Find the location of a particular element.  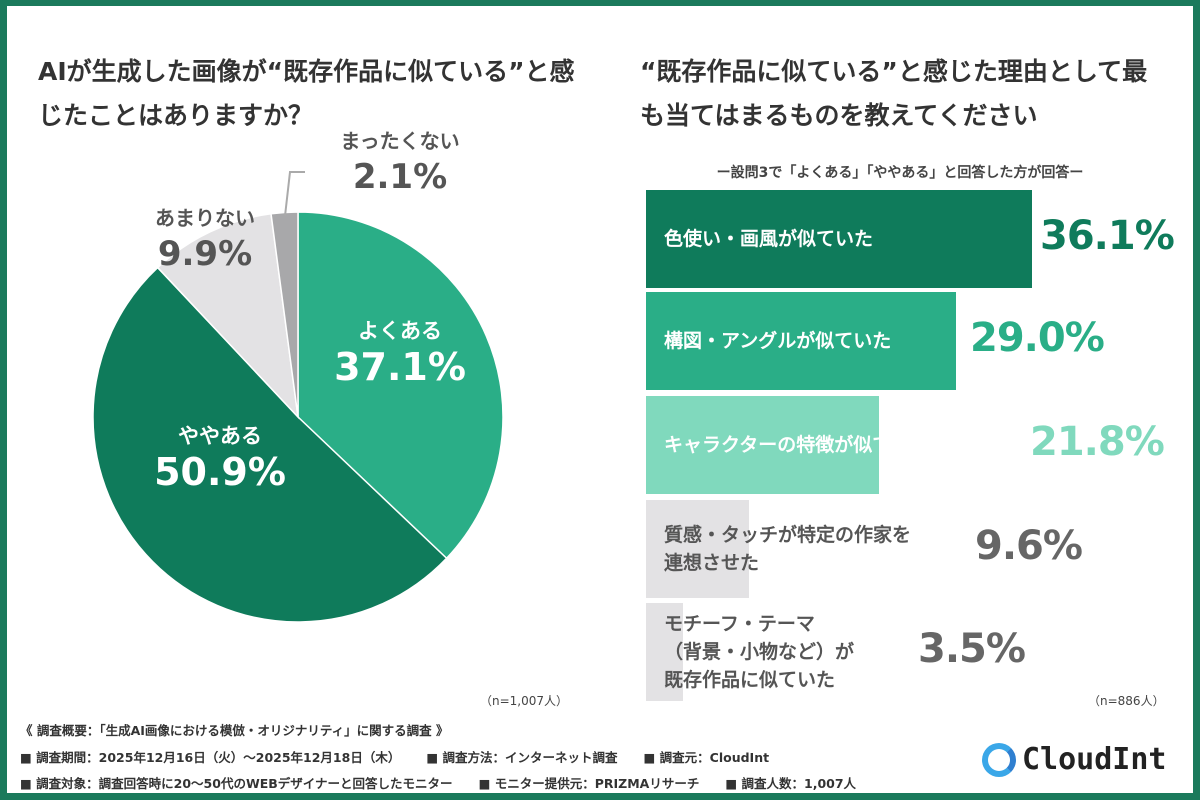

footer-overview: 《 調査概要：「生成AI画像における模倣・オリジナリティ」に関する調査 》 is located at coordinates (234, 730).